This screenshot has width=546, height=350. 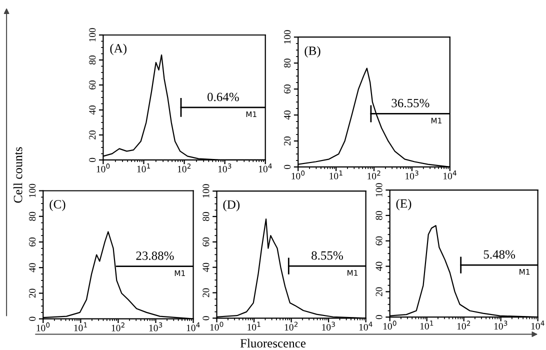 What do you see at coordinates (231, 206) in the screenshot?
I see `text: (D)` at bounding box center [231, 206].